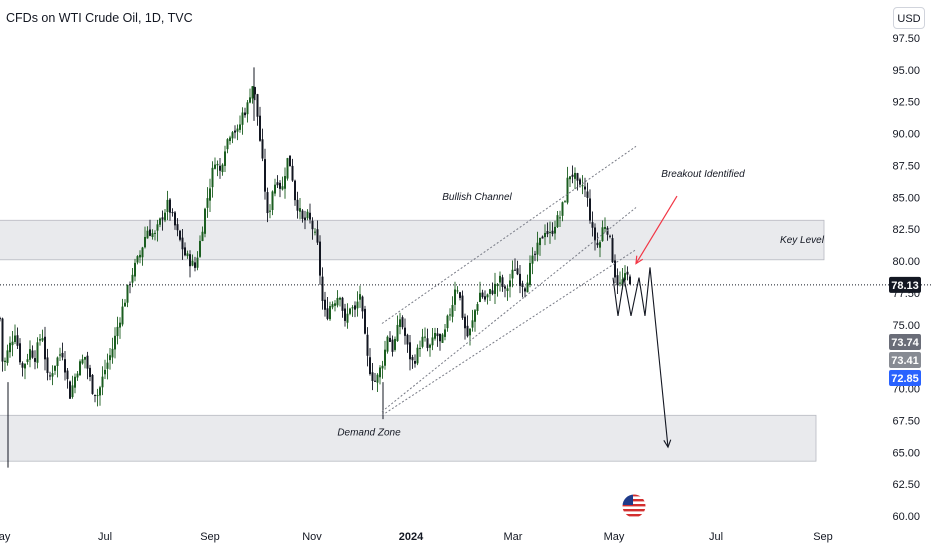 The image size is (932, 550). What do you see at coordinates (659, 357) in the screenshot?
I see `projection-arrow` at bounding box center [659, 357].